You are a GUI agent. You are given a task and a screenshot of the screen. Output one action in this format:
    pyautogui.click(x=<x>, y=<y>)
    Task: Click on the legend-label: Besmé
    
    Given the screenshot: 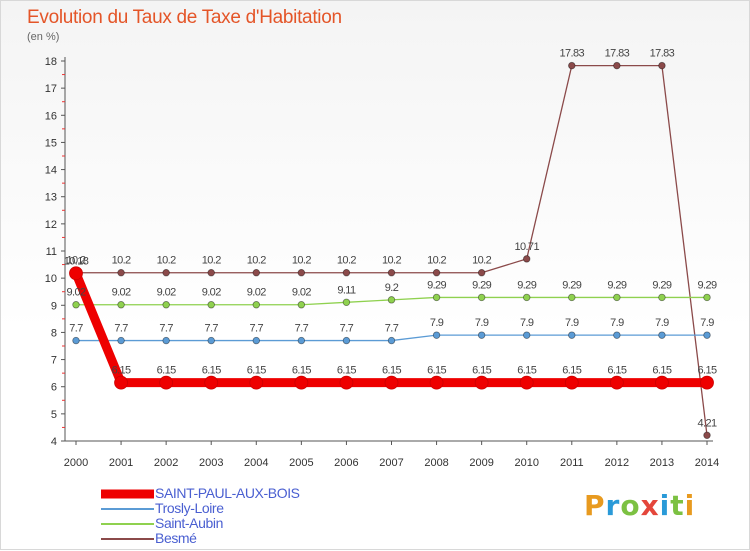 What is the action you would take?
    pyautogui.click(x=176, y=538)
    